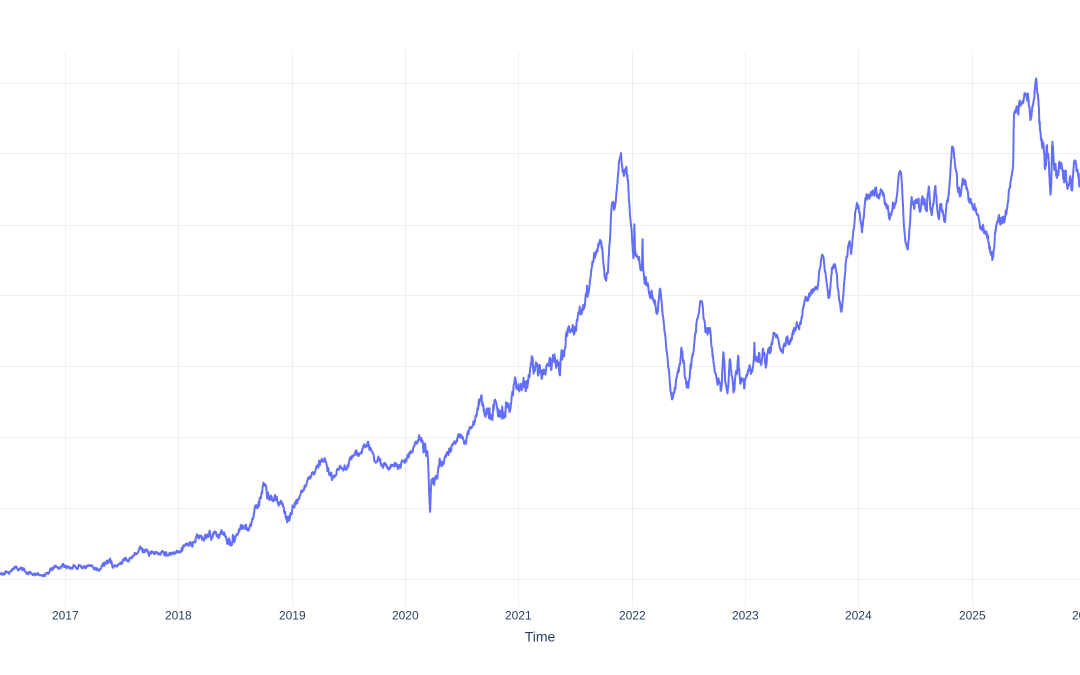 This screenshot has width=1080, height=675. What do you see at coordinates (405, 616) in the screenshot?
I see `svg-text: 2020` at bounding box center [405, 616].